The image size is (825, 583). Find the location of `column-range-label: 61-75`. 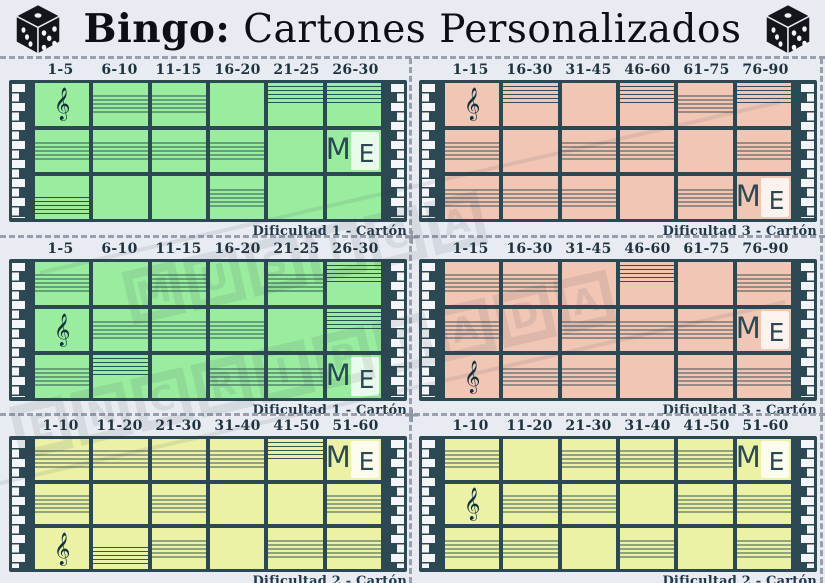

column-range-label: 61-75 is located at coordinates (706, 249).